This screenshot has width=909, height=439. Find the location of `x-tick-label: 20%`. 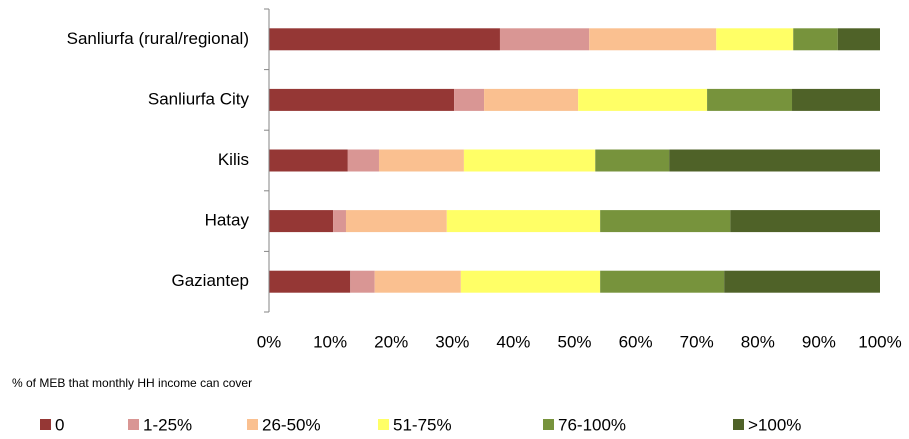

x-tick-label: 20% is located at coordinates (391, 341).